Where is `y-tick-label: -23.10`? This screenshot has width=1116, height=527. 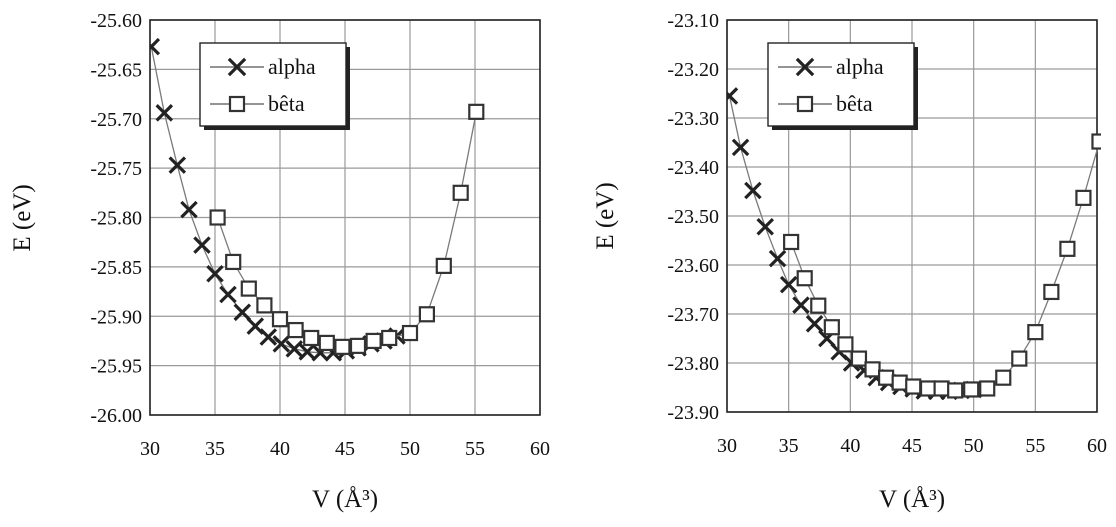 y-tick-label: -23.10 is located at coordinates (693, 21).